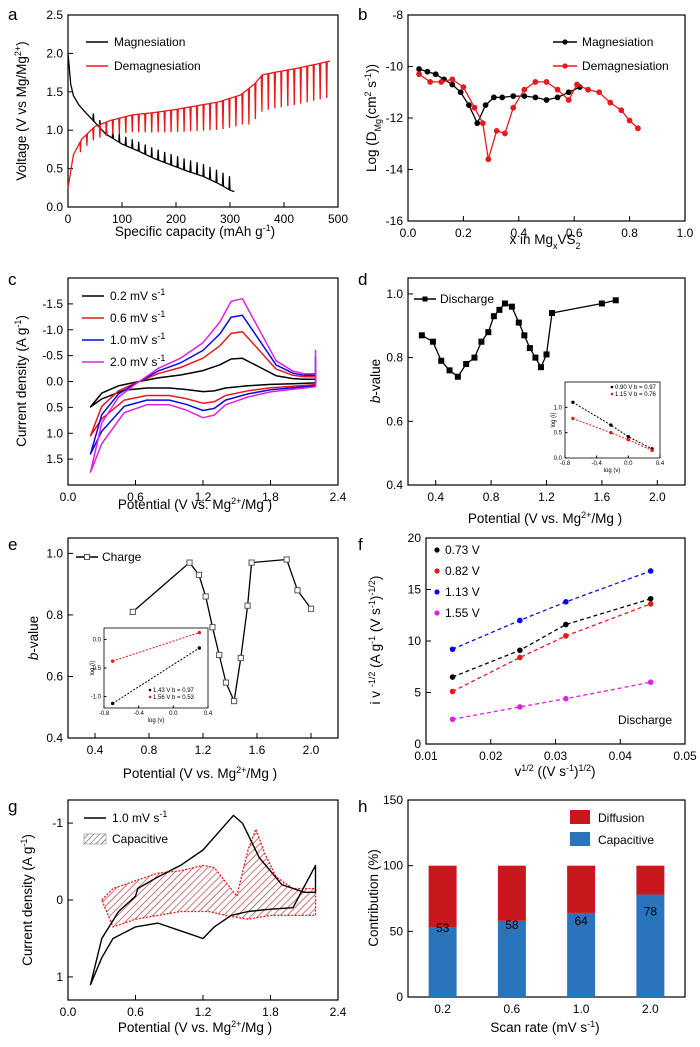 This screenshot has height=1047, width=700. Describe the element at coordinates (122, 557) in the screenshot. I see `legend-label-charge: Charge` at that location.